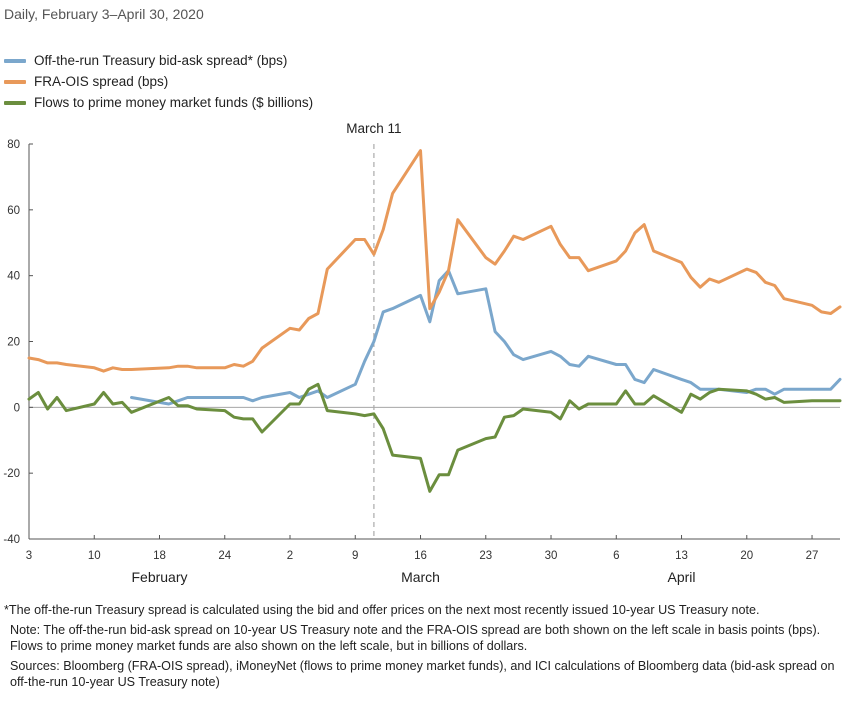  I want to click on x-tick-label: 30, so click(551, 556).